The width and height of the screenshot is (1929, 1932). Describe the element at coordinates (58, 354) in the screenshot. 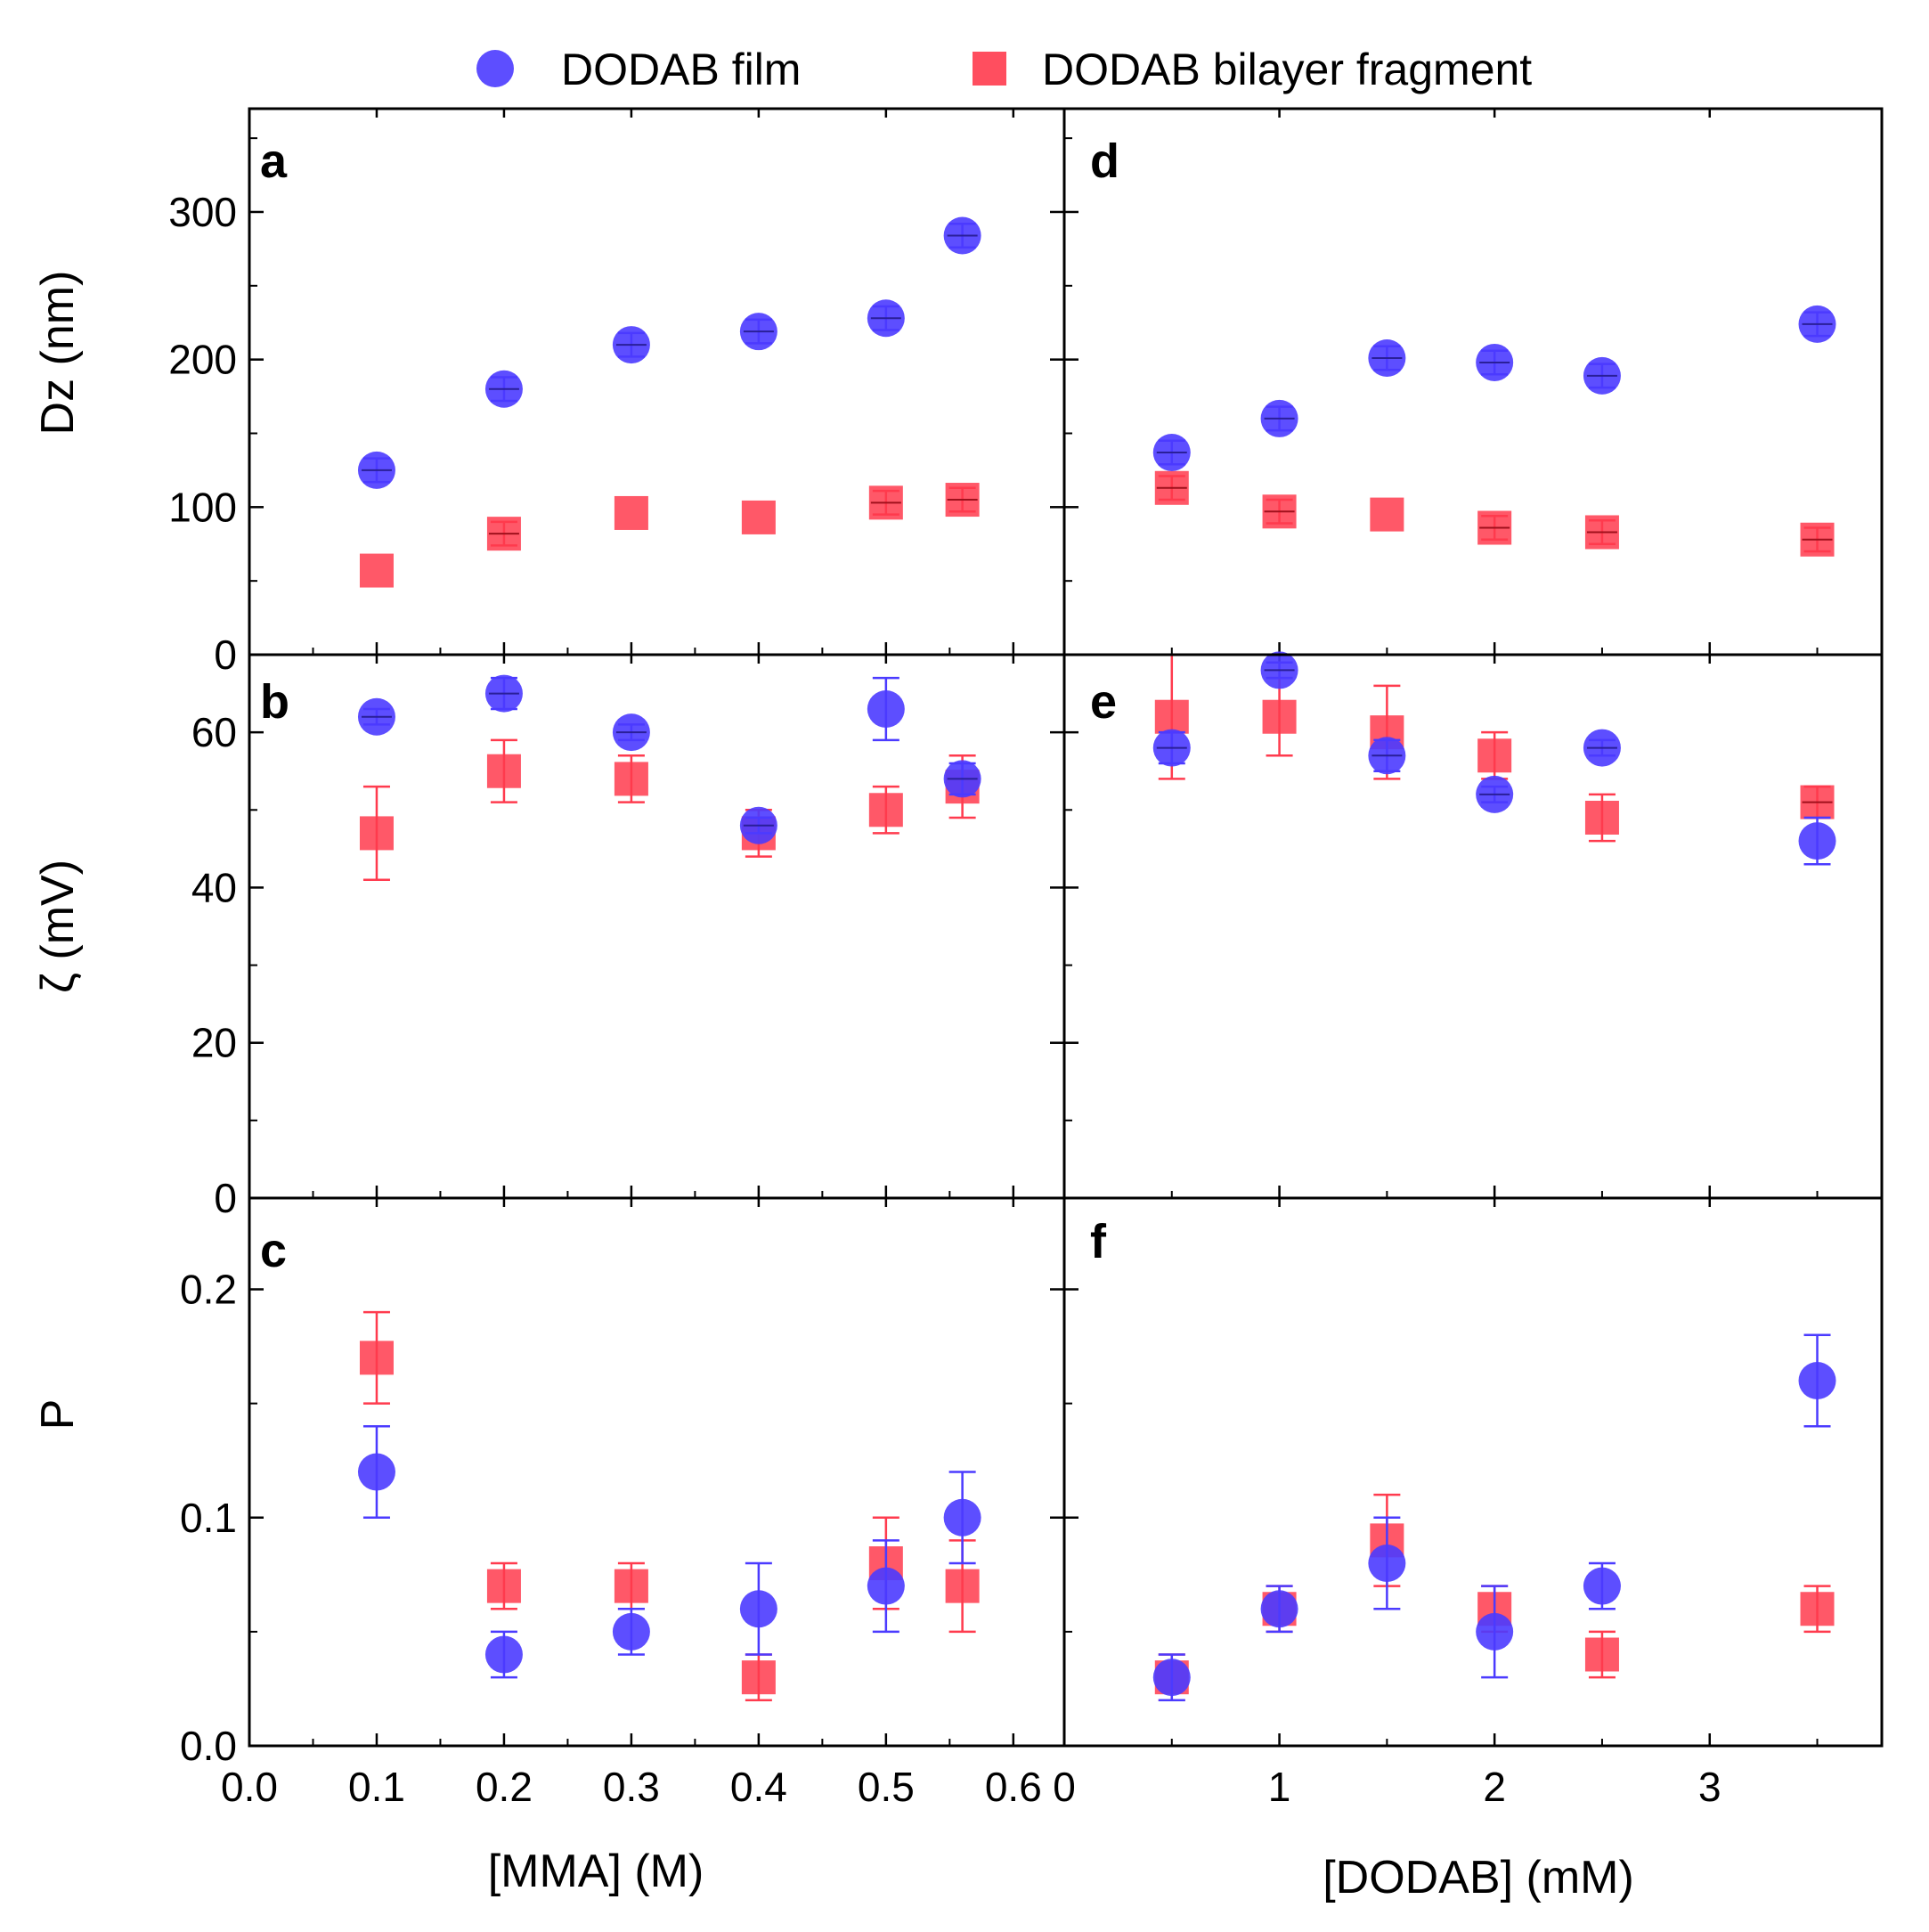

I see `y-axis-title-dz: Dz (nm)` at that location.